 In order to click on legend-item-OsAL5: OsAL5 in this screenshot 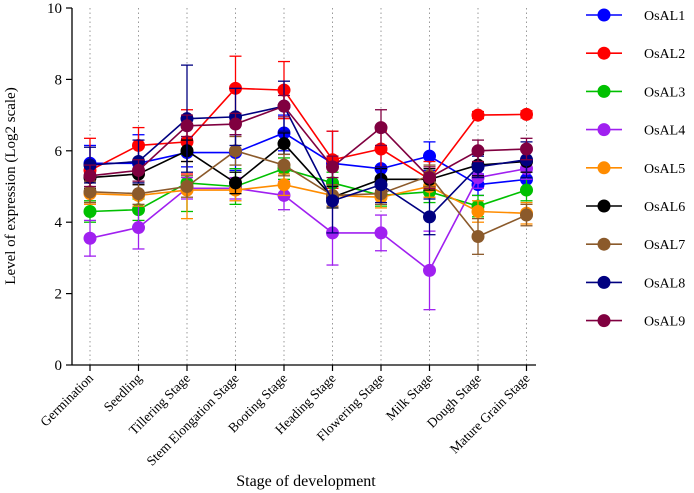, I will do `click(635, 169)`.